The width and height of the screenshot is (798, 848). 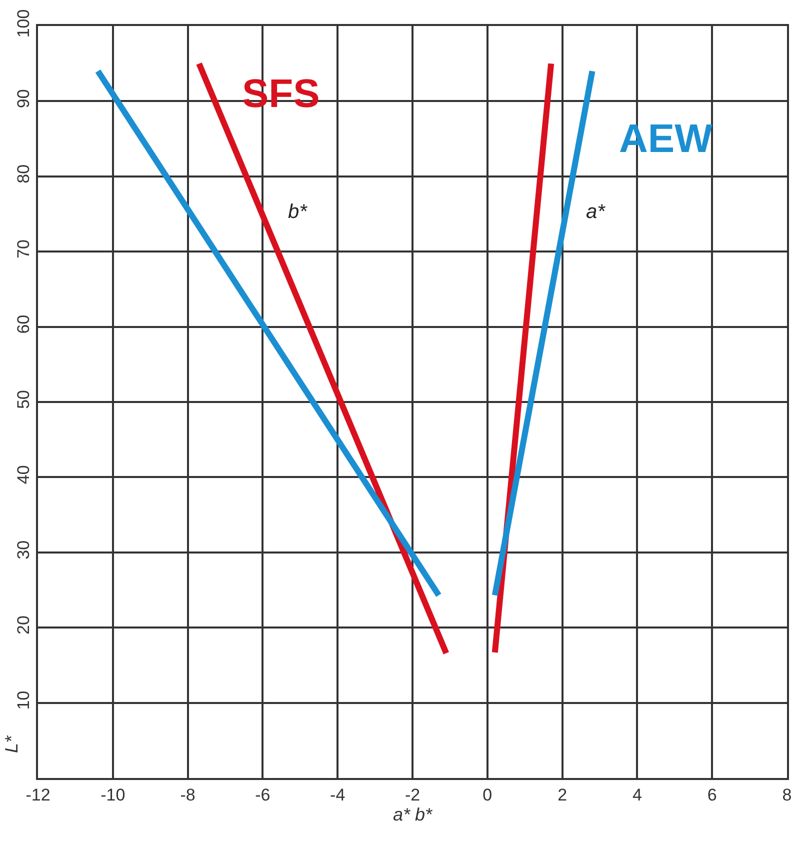 What do you see at coordinates (24, 700) in the screenshot?
I see `y-tick-label: 10` at bounding box center [24, 700].